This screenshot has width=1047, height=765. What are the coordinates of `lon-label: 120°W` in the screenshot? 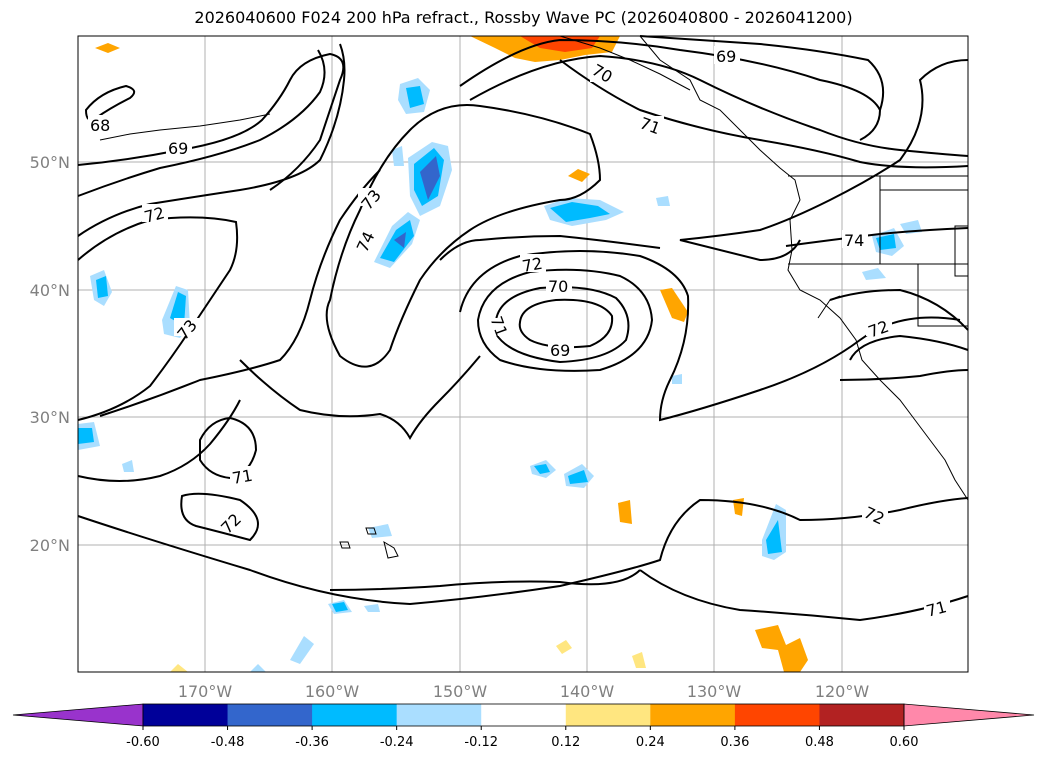 It's located at (842, 691).